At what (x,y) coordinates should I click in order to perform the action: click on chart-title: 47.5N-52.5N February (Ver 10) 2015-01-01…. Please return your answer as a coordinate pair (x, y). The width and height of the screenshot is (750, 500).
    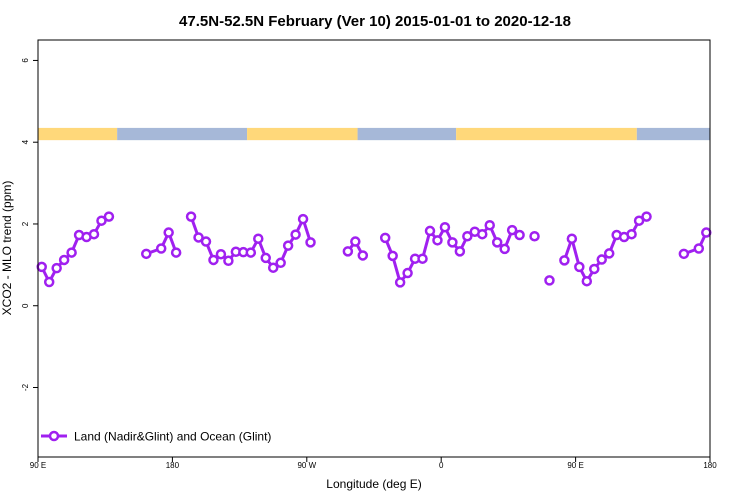
    Looking at the image, I should click on (375, 21).